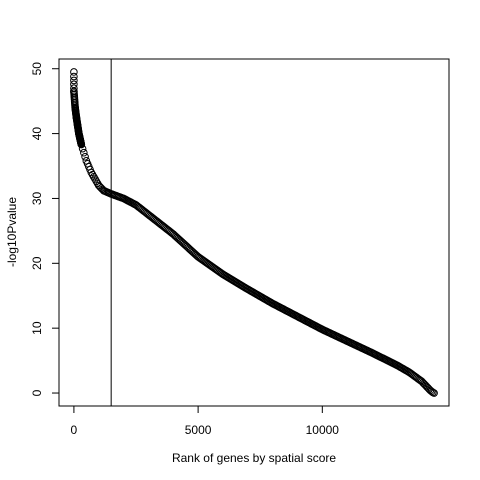 Image resolution: width=480 pixels, height=480 pixels. I want to click on x-axis: 0 5000 10000, so click(205, 421).